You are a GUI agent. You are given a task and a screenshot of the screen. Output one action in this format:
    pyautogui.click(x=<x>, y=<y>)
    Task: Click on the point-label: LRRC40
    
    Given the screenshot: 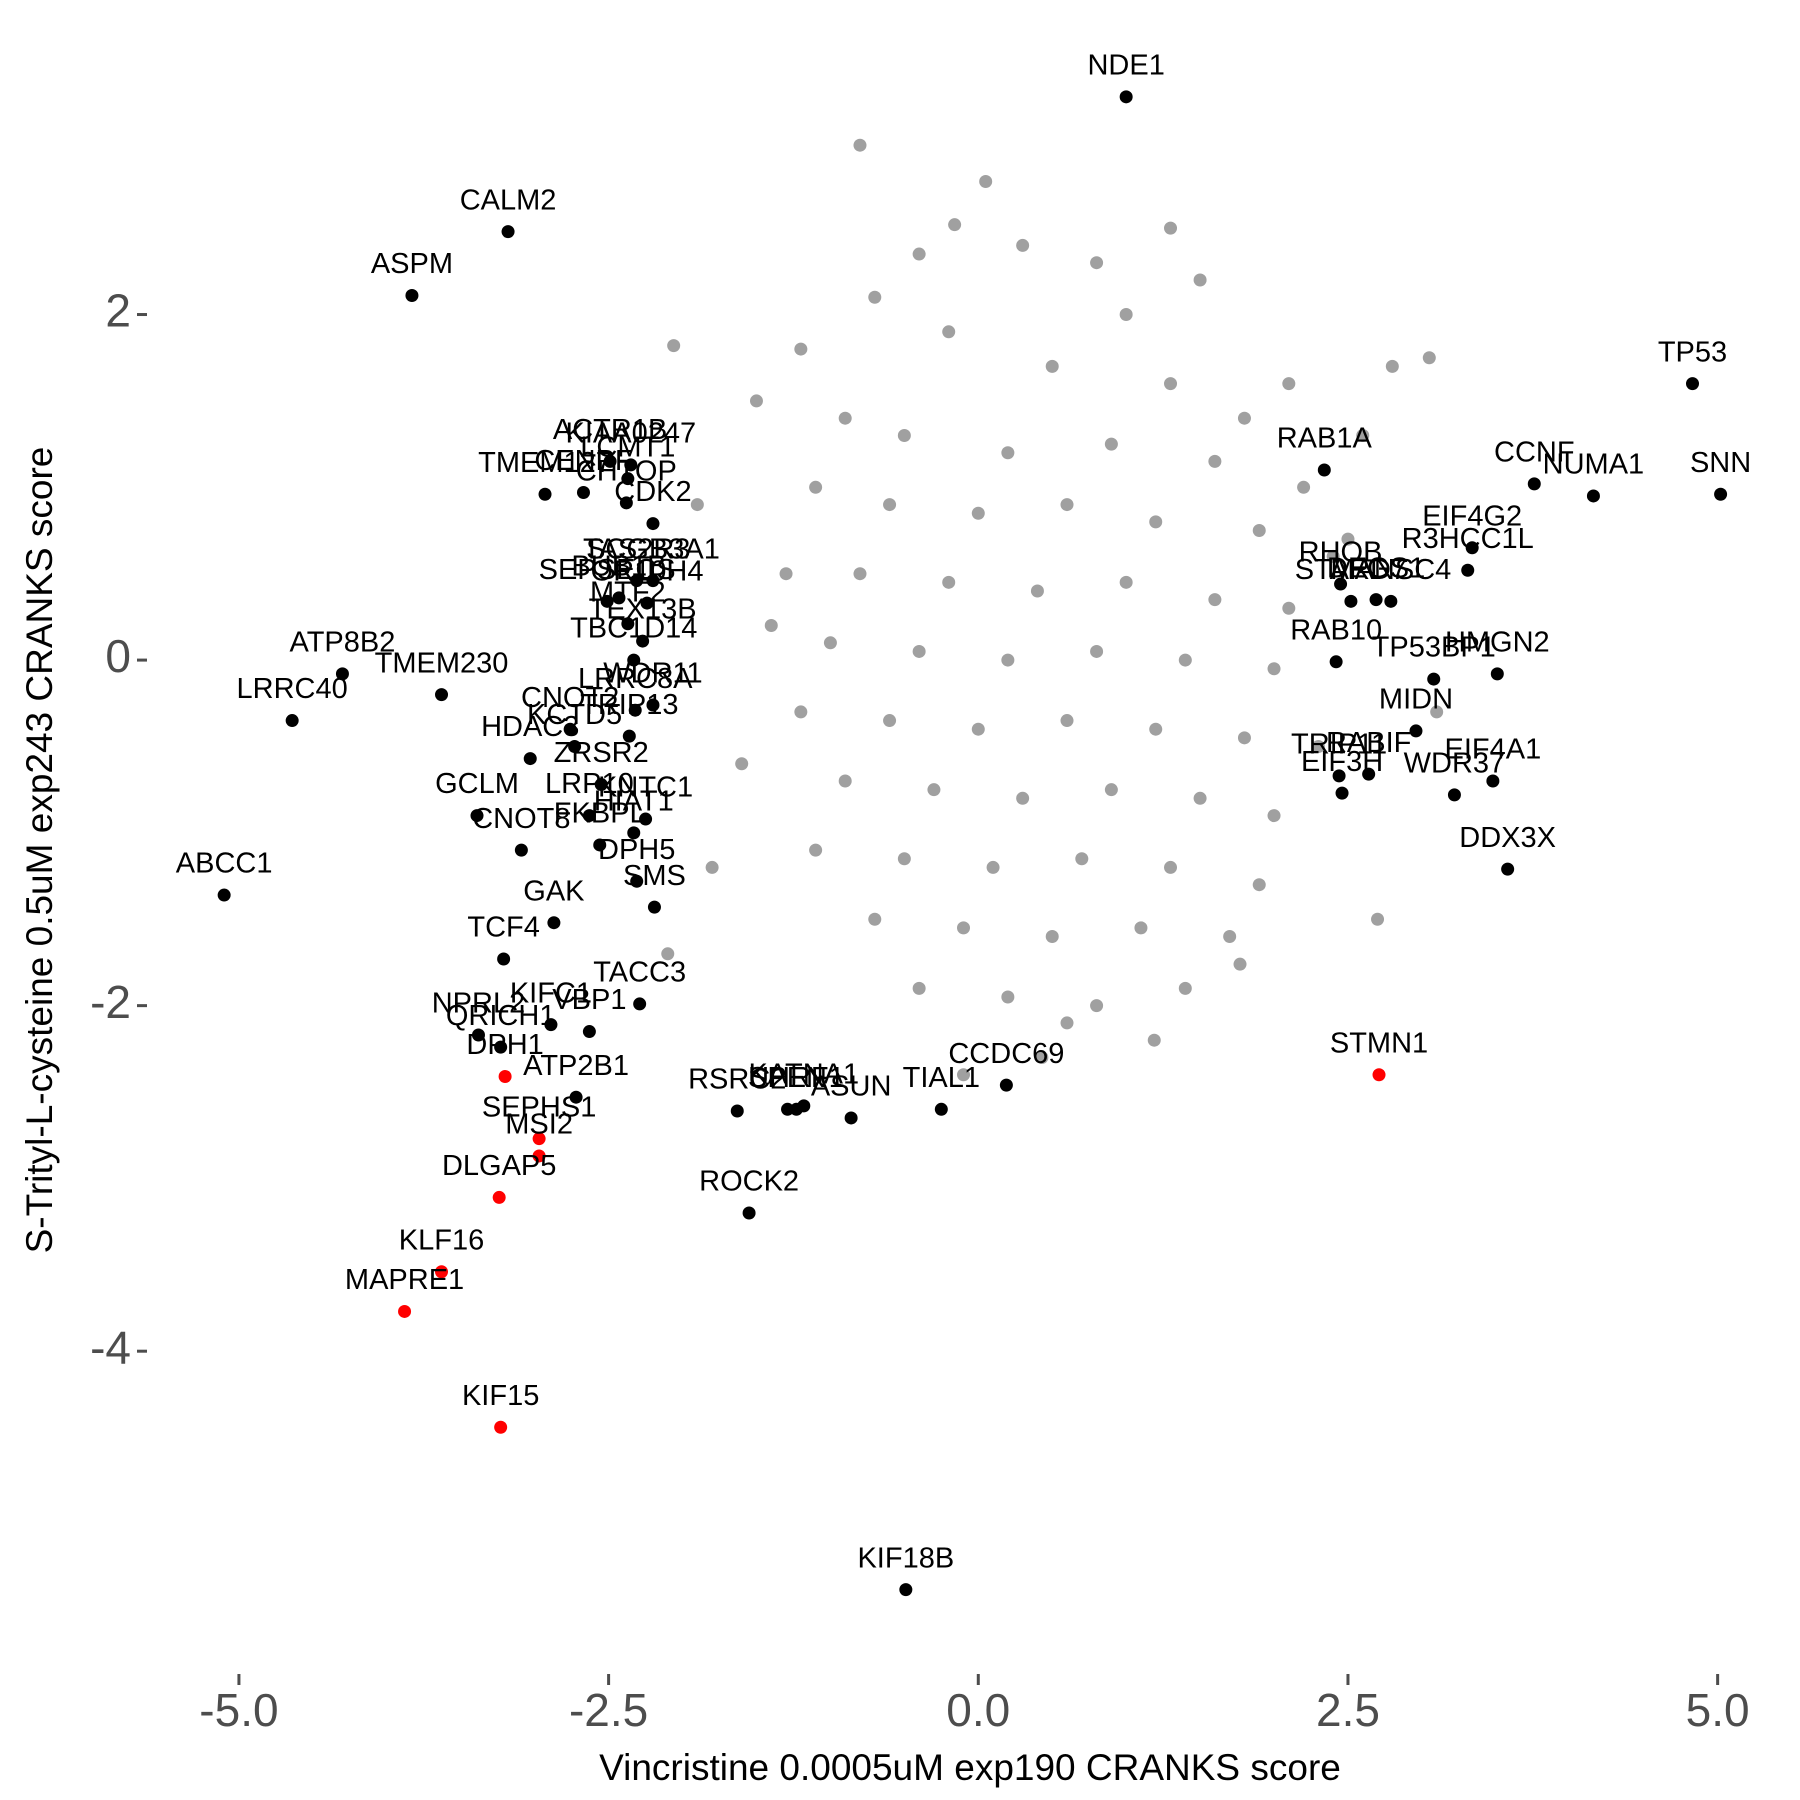 What is the action you would take?
    pyautogui.click(x=292, y=689)
    